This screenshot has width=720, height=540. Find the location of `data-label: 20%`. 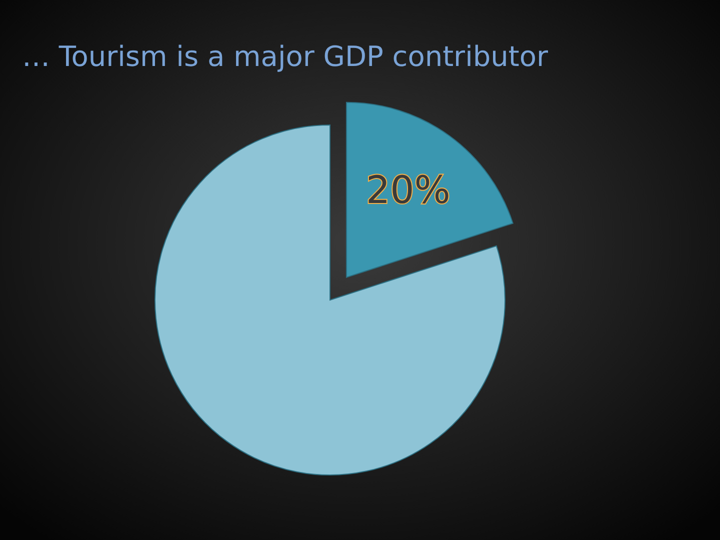

data-label: 20% is located at coordinates (408, 190).